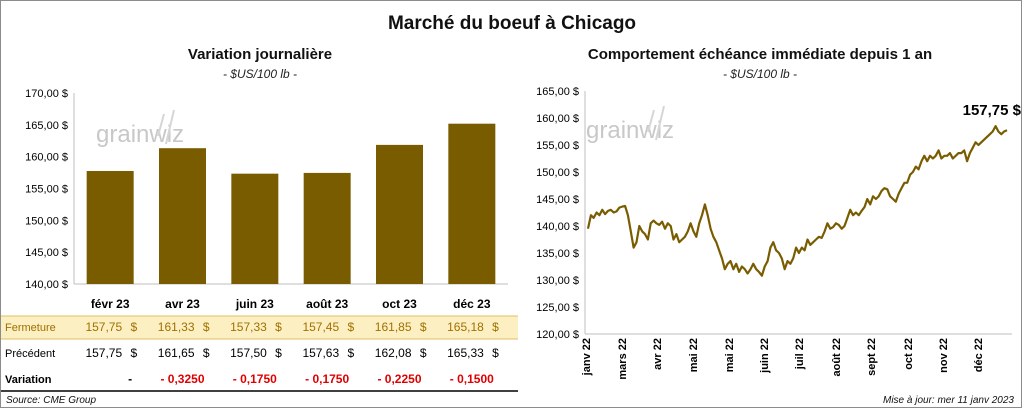  What do you see at coordinates (130, 379) in the screenshot?
I see `table-cell-value: -` at bounding box center [130, 379].